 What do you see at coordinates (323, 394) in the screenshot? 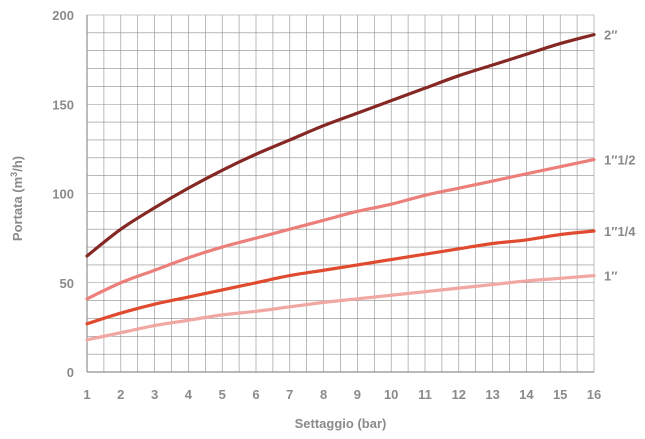
I see `x-tick-label: 8` at bounding box center [323, 394].